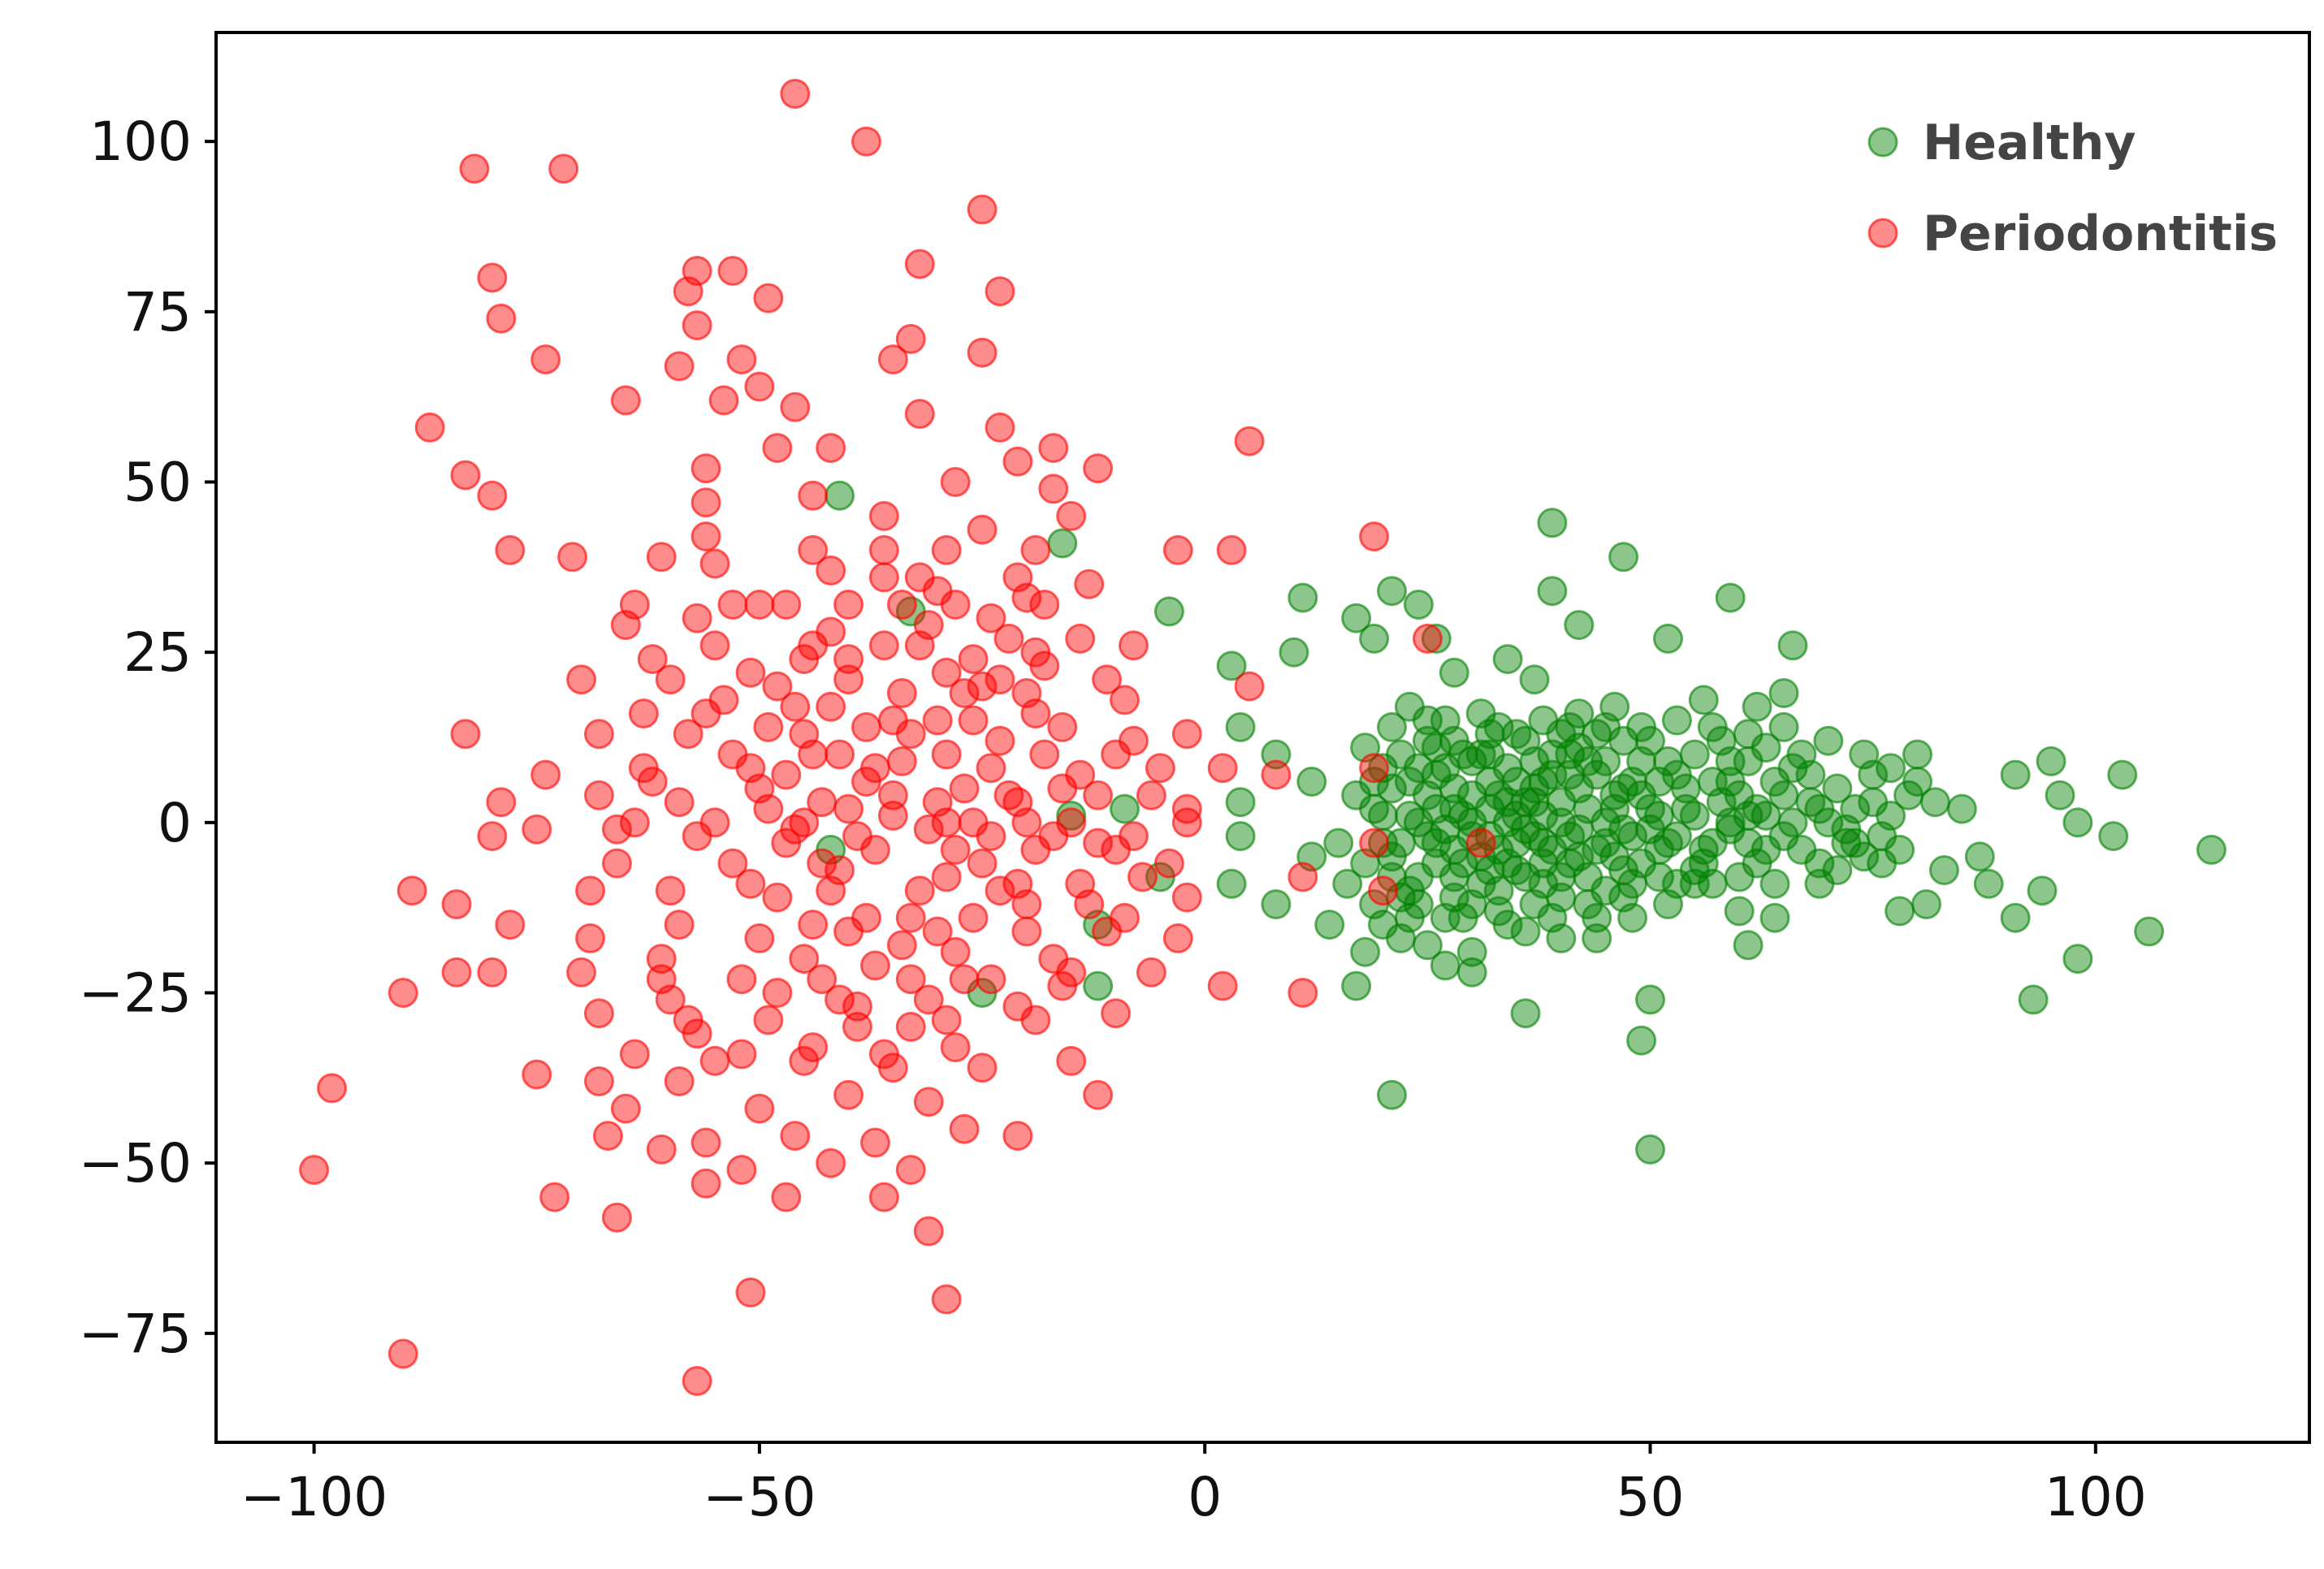  I want to click on legend-label-healthy: Healthy, so click(2029, 143).